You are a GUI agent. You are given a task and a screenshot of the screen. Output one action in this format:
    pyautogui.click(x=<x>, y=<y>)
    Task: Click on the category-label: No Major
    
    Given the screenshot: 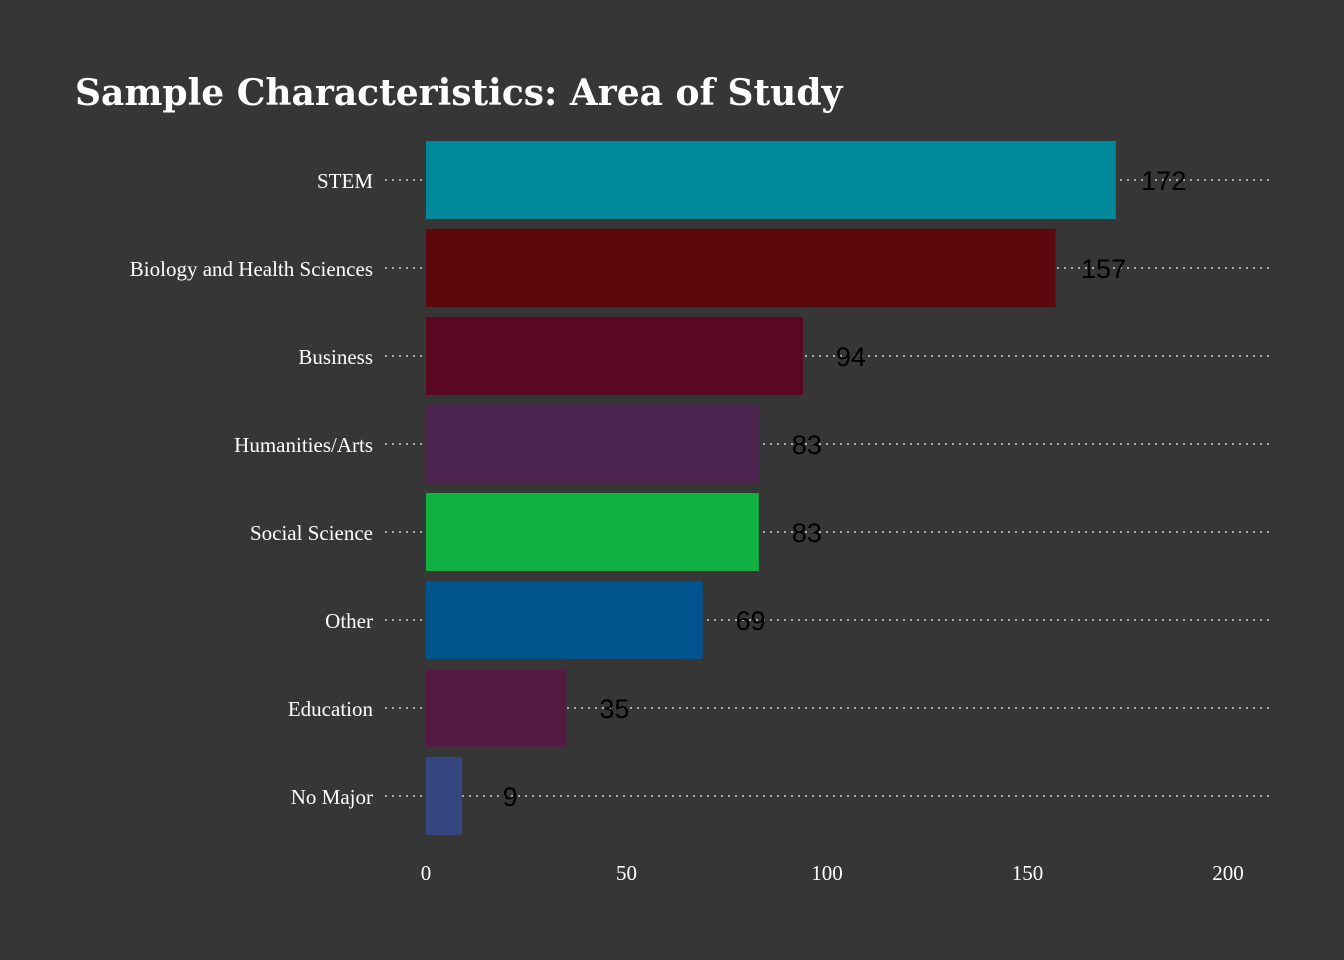 What is the action you would take?
    pyautogui.click(x=332, y=797)
    